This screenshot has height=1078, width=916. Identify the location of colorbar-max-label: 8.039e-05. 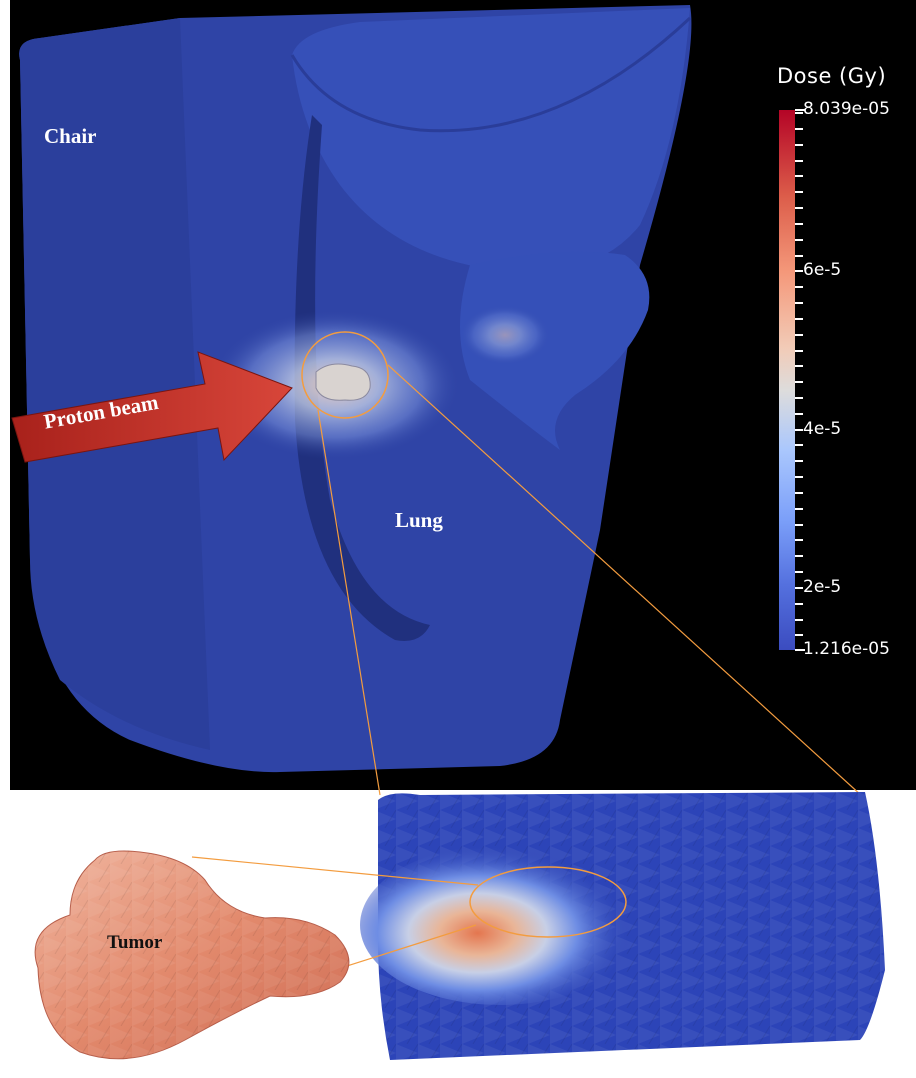
(846, 109).